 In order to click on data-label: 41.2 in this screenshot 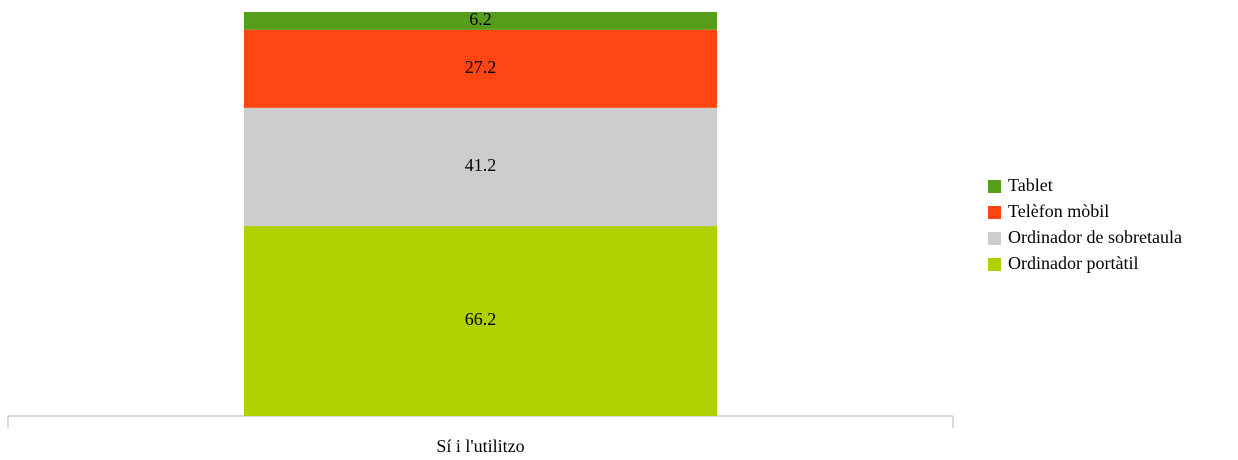, I will do `click(481, 165)`.